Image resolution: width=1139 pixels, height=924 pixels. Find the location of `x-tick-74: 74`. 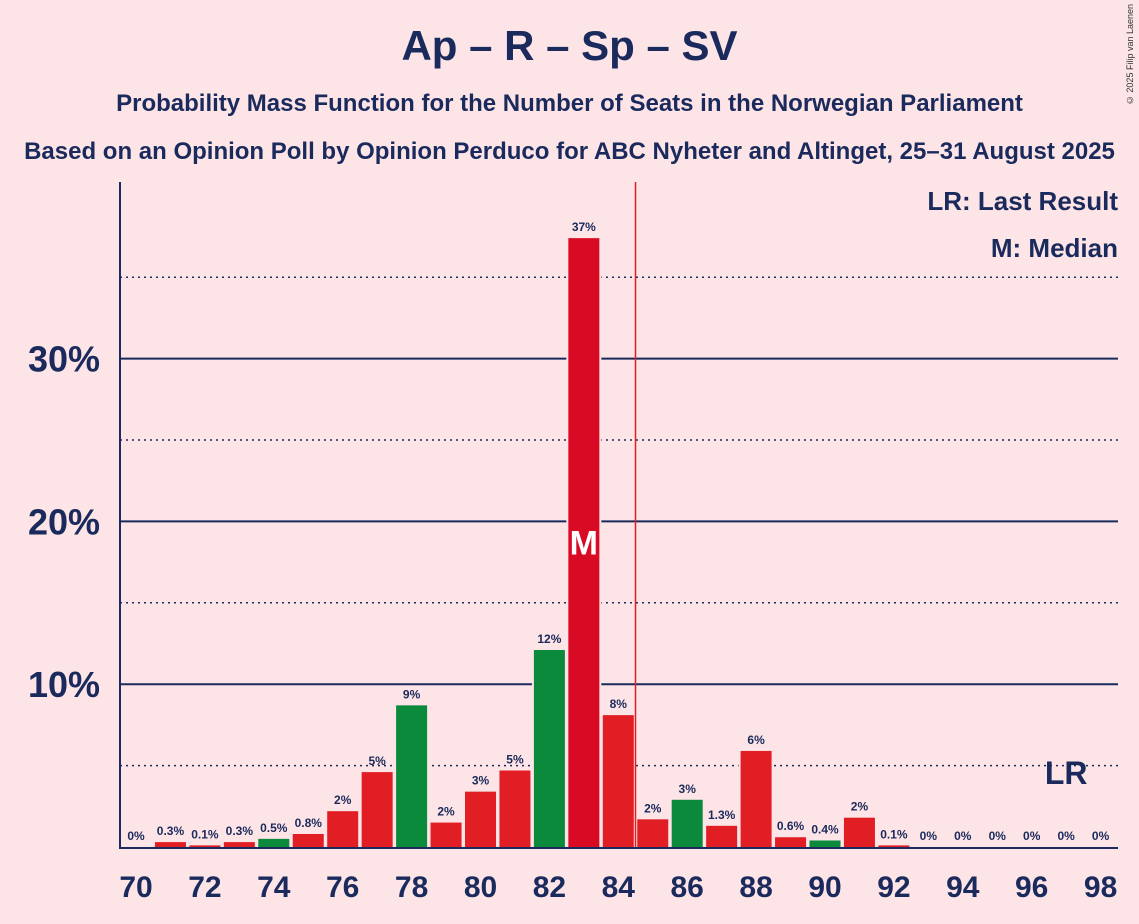

x-tick-74: 74 is located at coordinates (274, 887).